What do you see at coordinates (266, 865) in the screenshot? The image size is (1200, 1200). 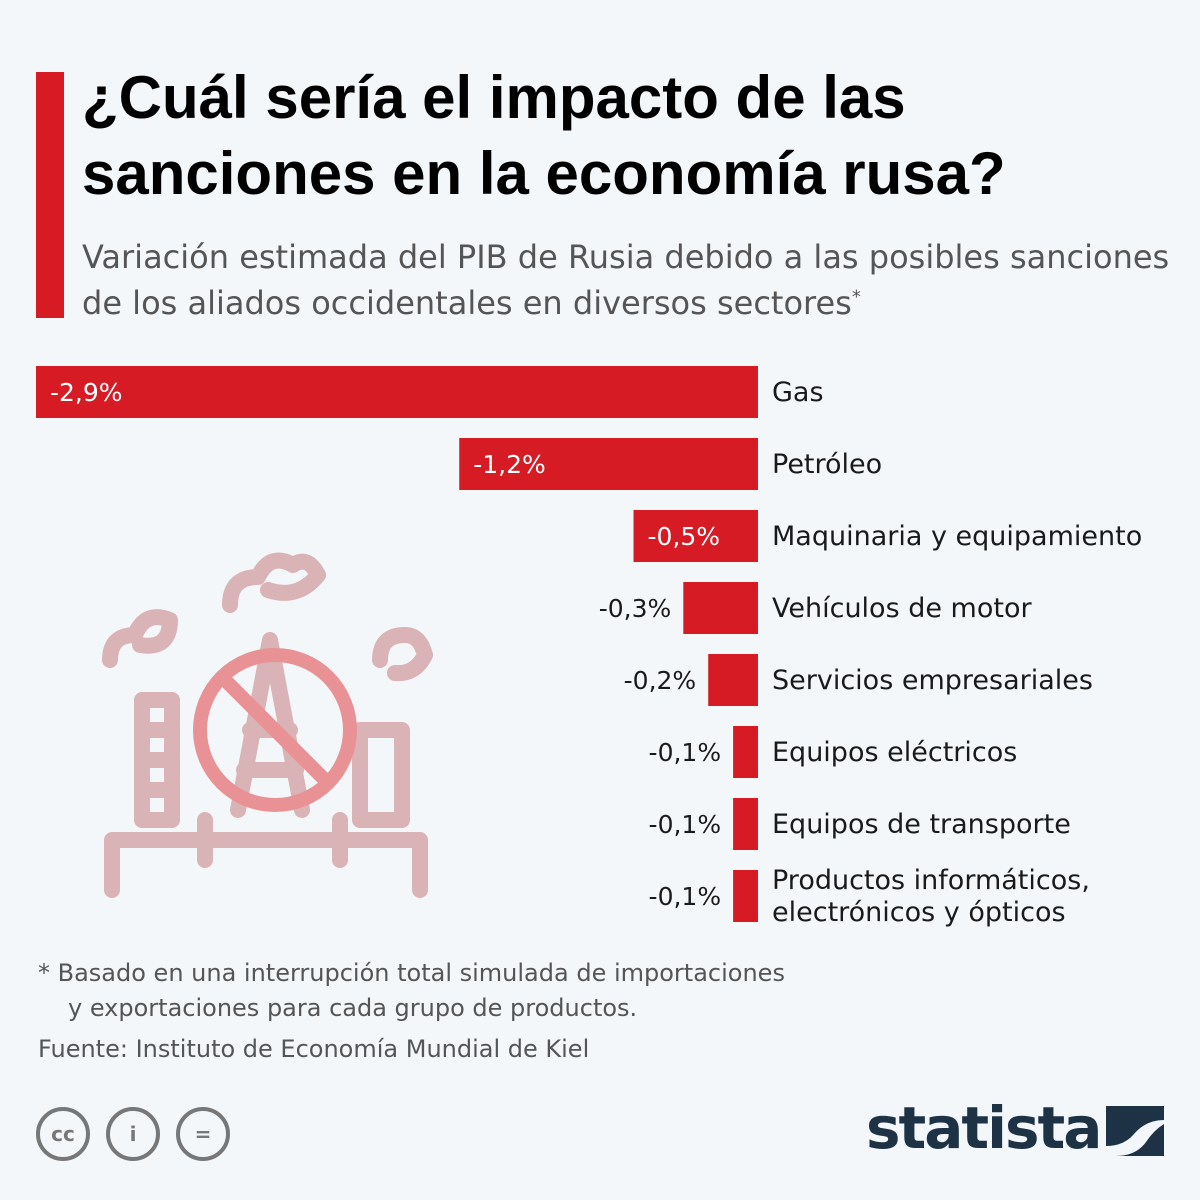 I see `pipeline-shape` at bounding box center [266, 865].